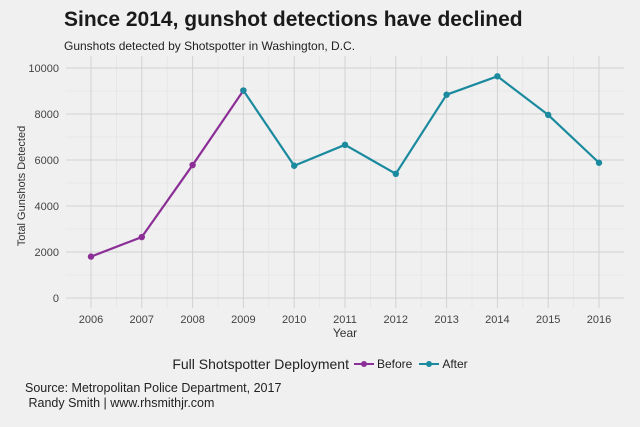  Describe the element at coordinates (363, 364) in the screenshot. I see `legend-swatch-before` at that location.